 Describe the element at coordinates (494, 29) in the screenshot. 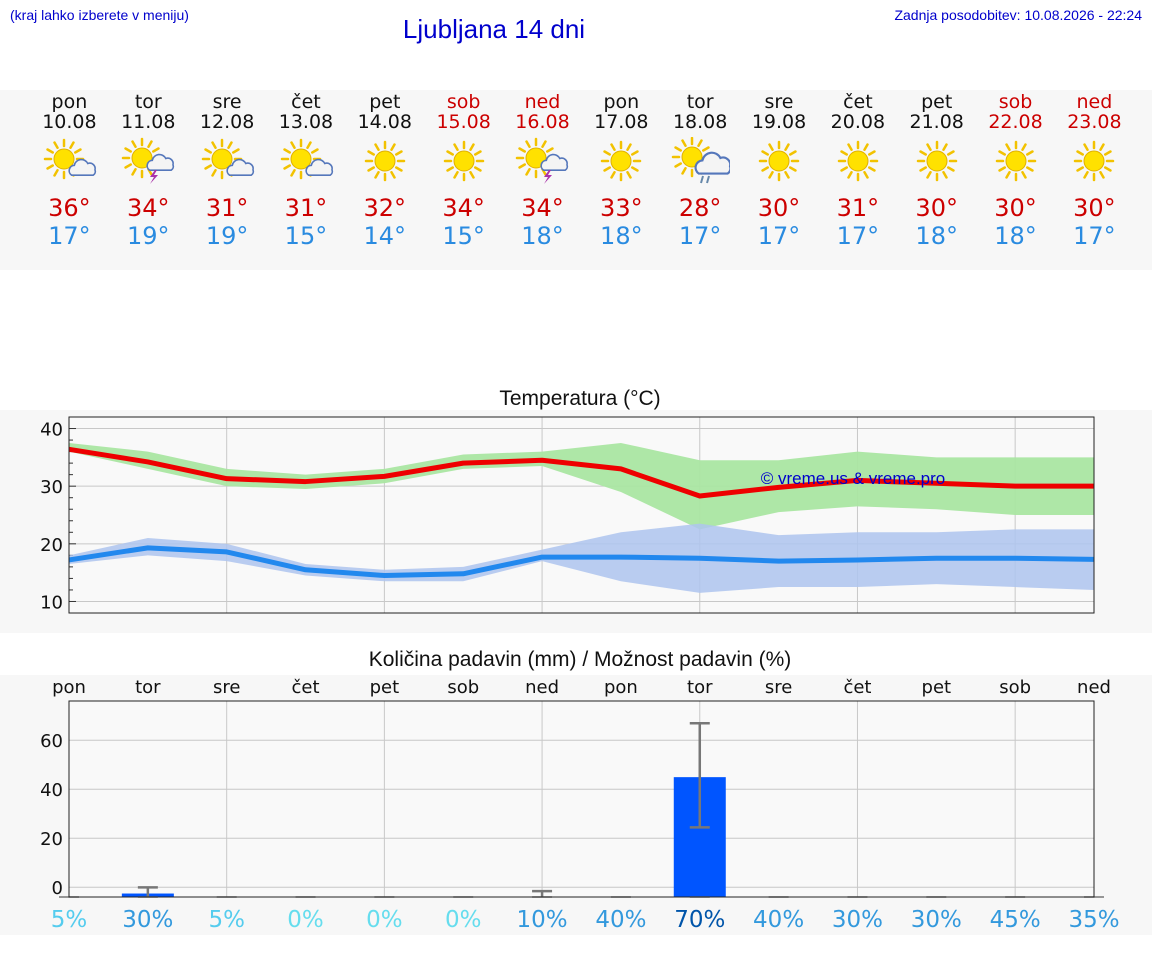

I see `page-title: Ljubljana 14 dni` at that location.